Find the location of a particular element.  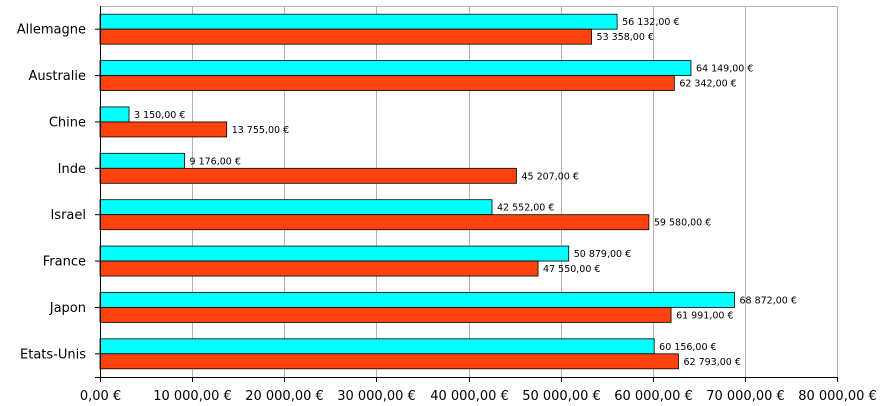

x-tick-label: 70 000,00 € is located at coordinates (745, 396).